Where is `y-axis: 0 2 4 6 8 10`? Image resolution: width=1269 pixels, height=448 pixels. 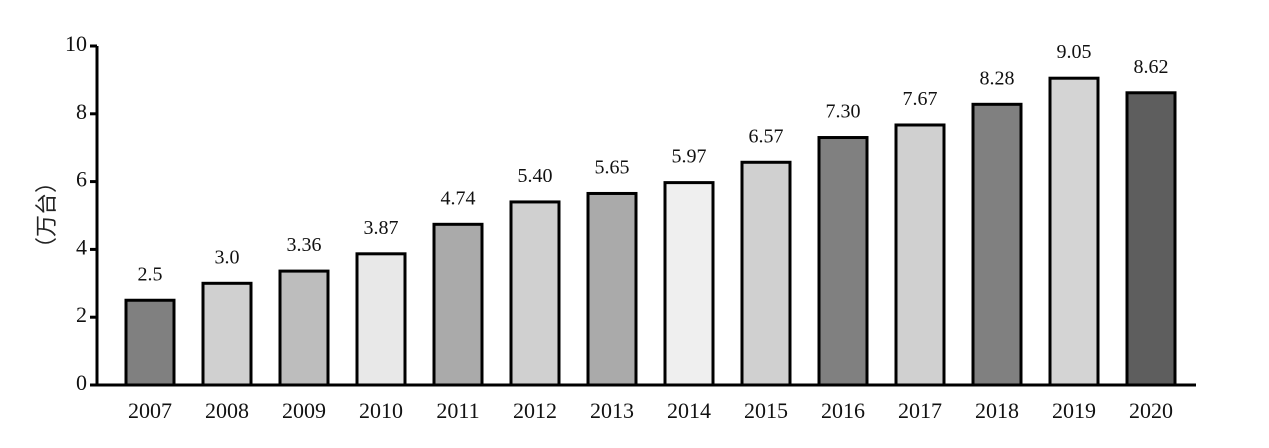
y-axis: 0 2 4 6 8 10 is located at coordinates (82, 213).